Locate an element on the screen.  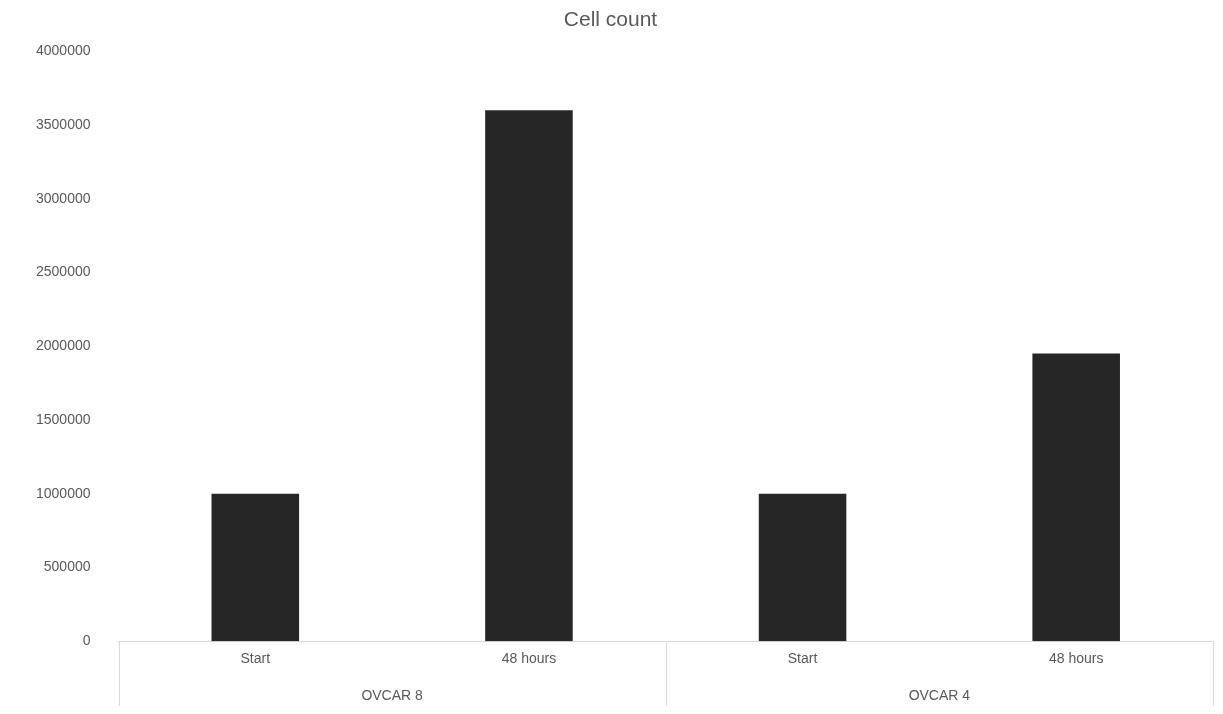
y-tick-label: 2500000 is located at coordinates (63, 271).